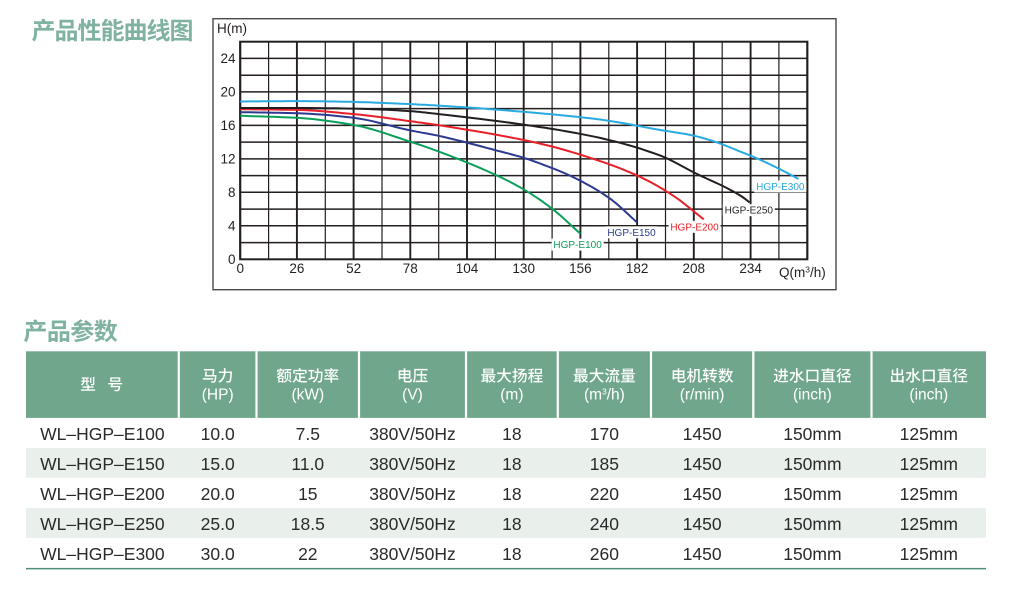 The width and height of the screenshot is (1024, 604). What do you see at coordinates (296, 268) in the screenshot?
I see `svg-text: 26` at bounding box center [296, 268].